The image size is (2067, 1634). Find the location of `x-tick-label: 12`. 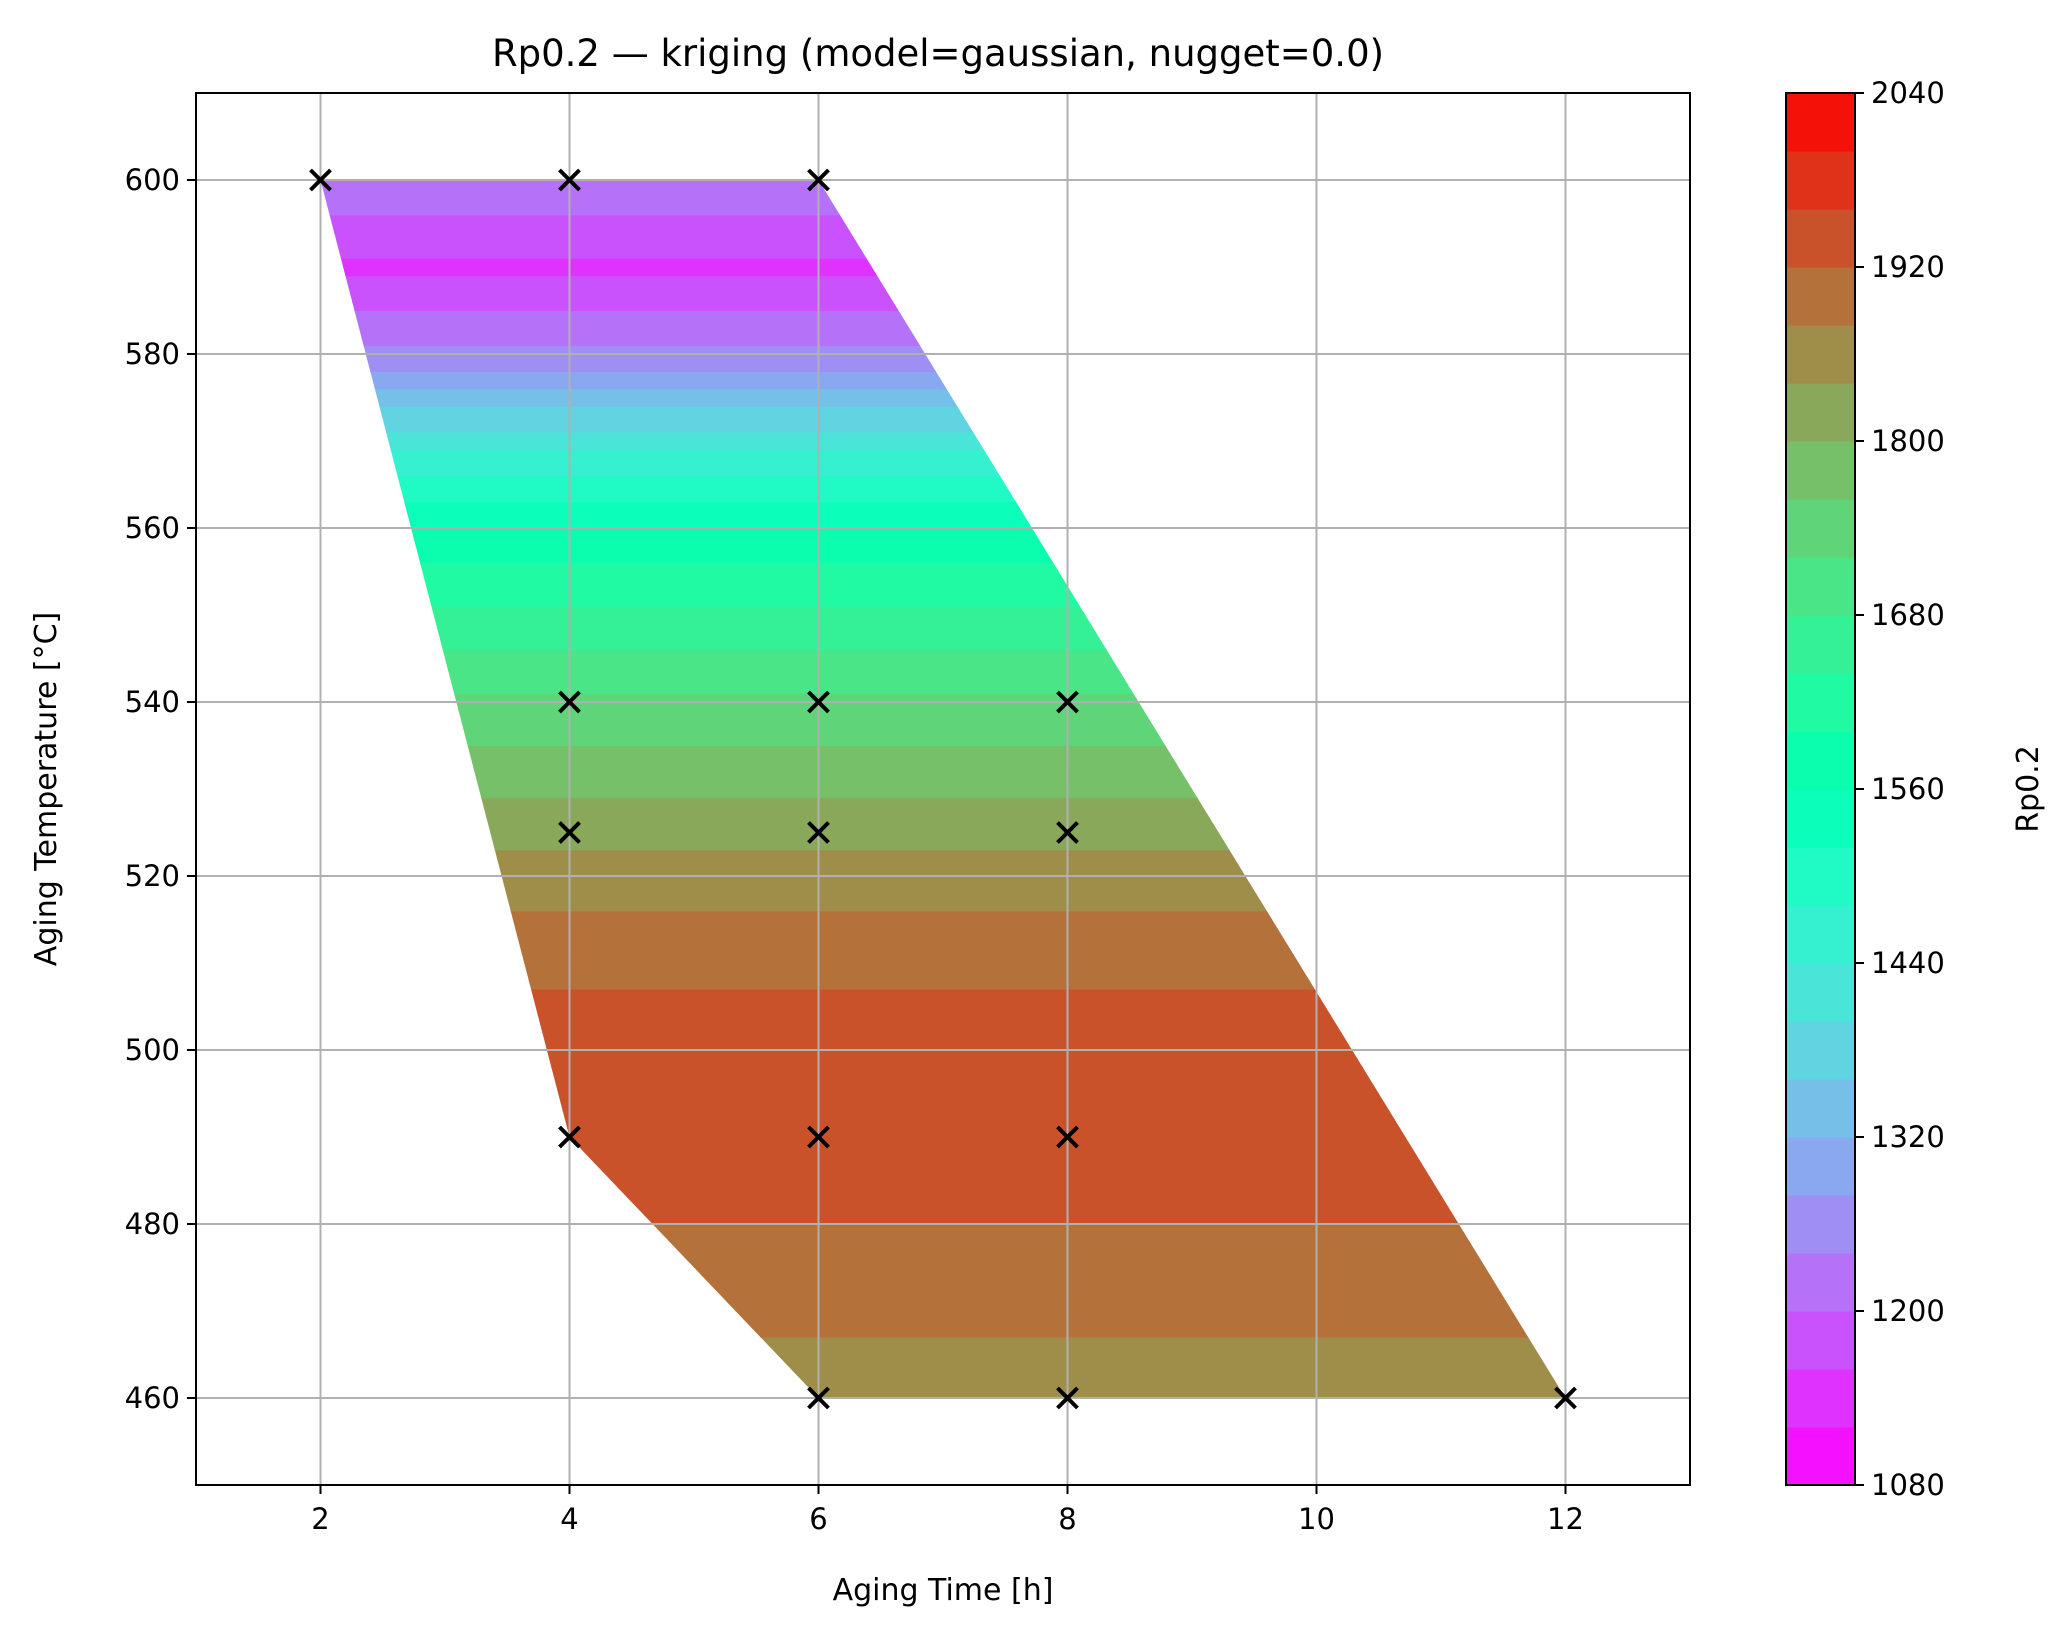

x-tick-label: 12 is located at coordinates (1565, 1519).